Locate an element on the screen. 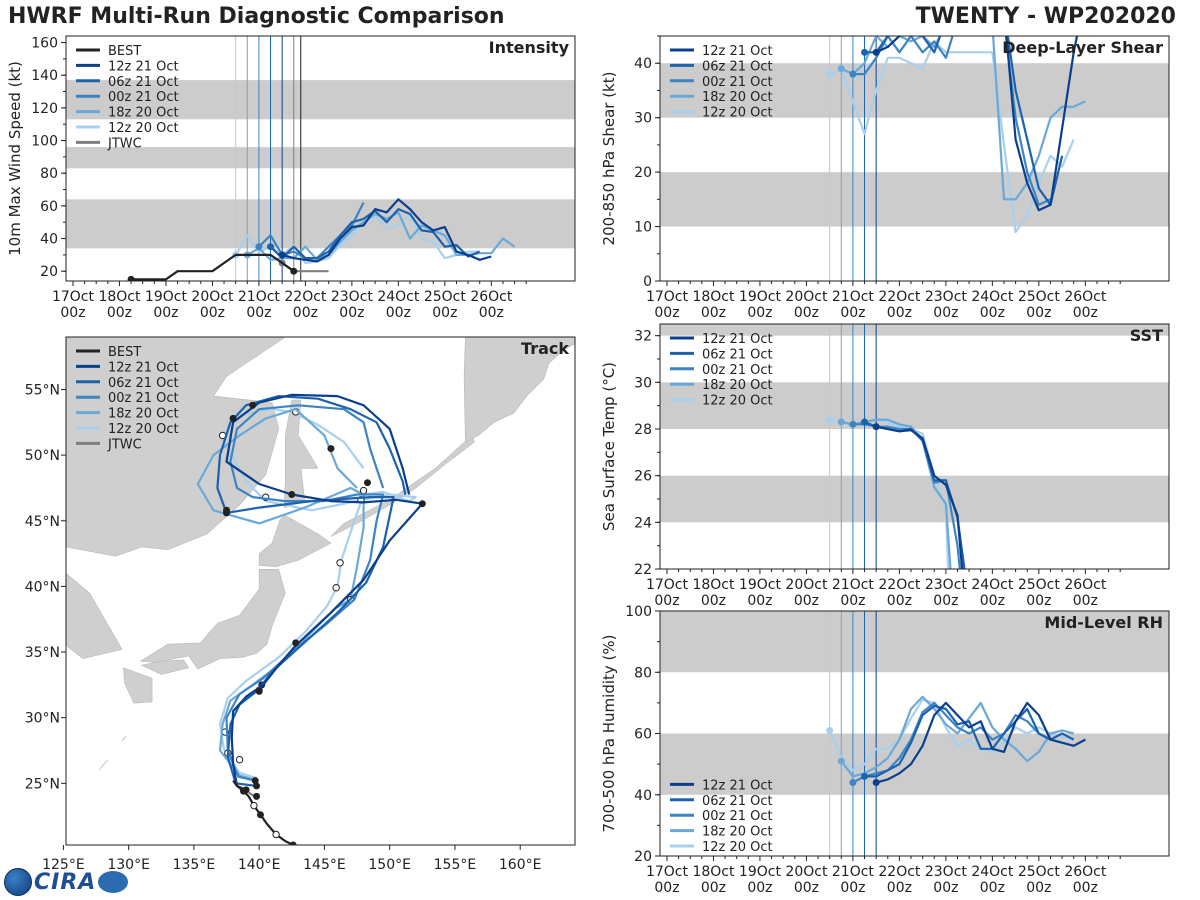 The width and height of the screenshot is (1200, 900). panel-title: Intensity is located at coordinates (529, 47).